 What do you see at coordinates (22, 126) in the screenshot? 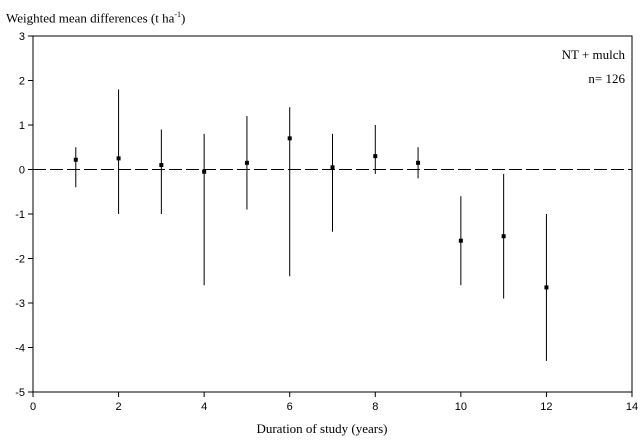
I see `y-tick-label: 1` at bounding box center [22, 126].